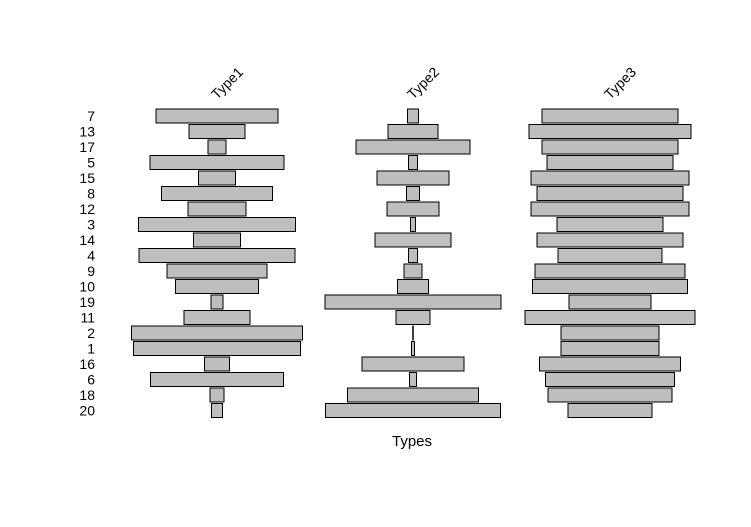 The height and width of the screenshot is (527, 751). Describe the element at coordinates (412, 441) in the screenshot. I see `x-axis-label: Types` at that location.